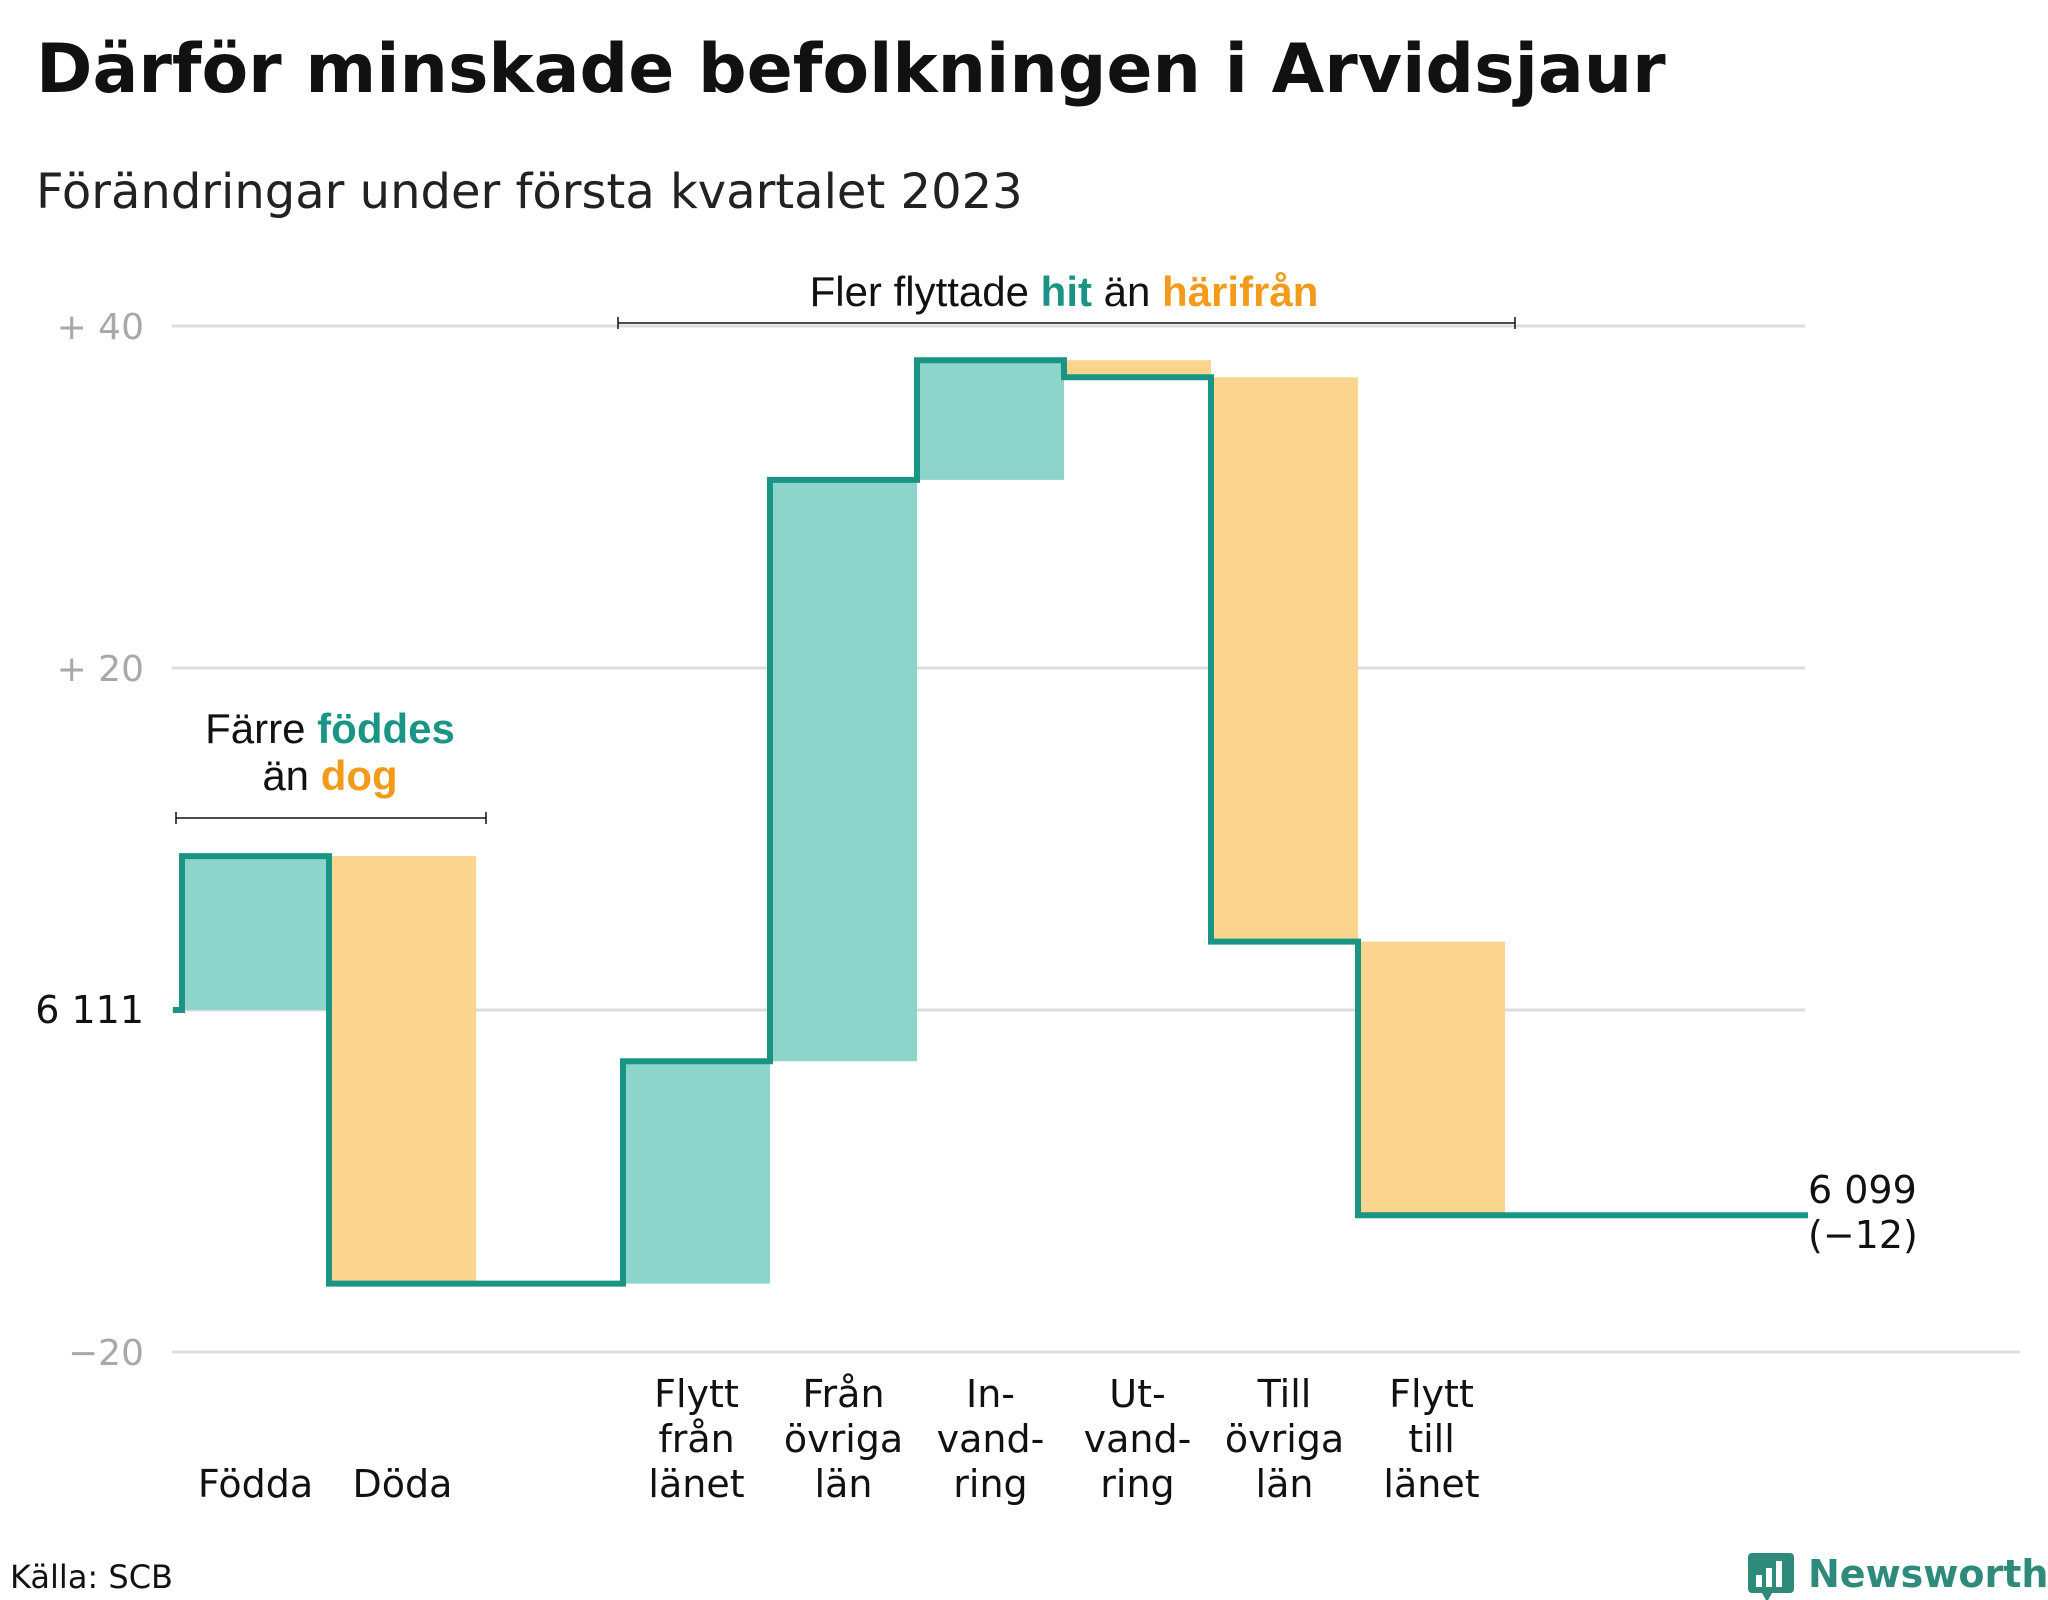 The height and width of the screenshot is (1600, 2048). What do you see at coordinates (255, 933) in the screenshot?
I see `bar-Födda` at bounding box center [255, 933].